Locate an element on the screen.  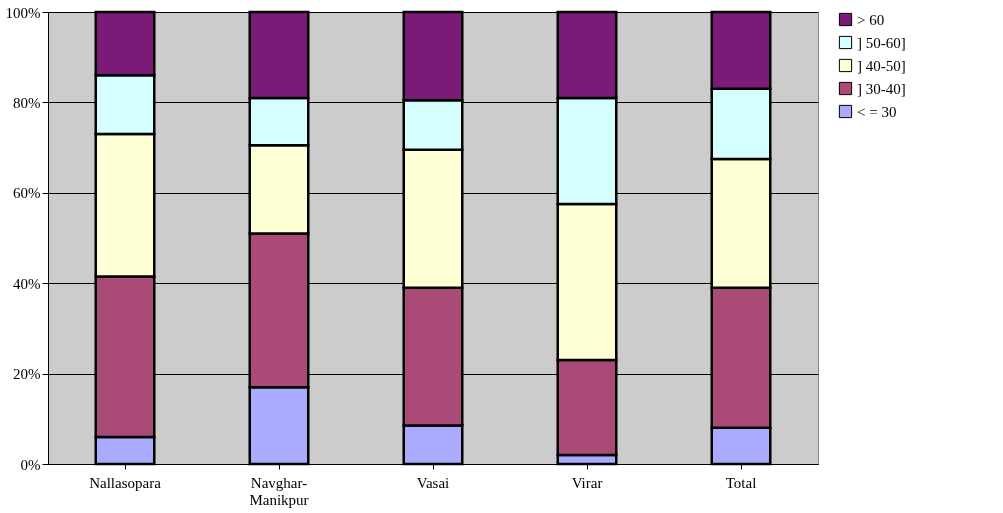
x-tick-label: Vasai is located at coordinates (433, 482).